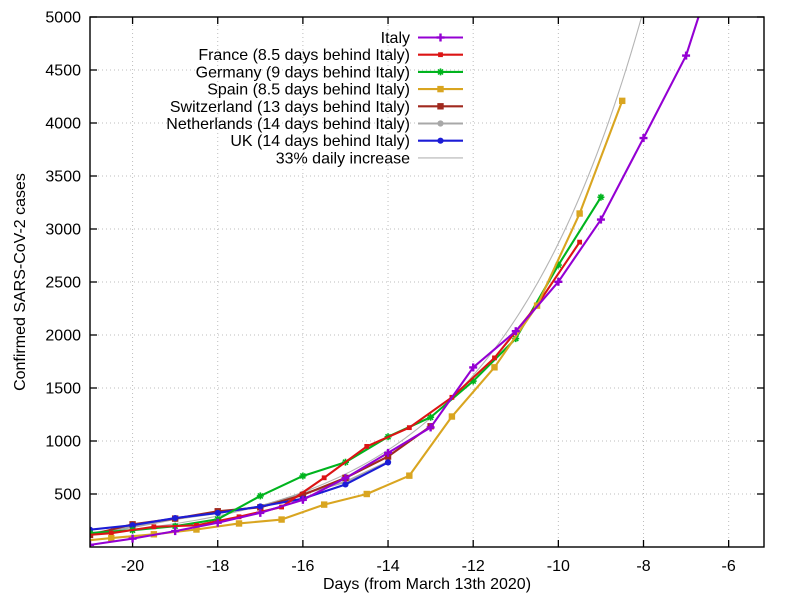 The width and height of the screenshot is (800, 600). Describe the element at coordinates (217, 566) in the screenshot. I see `x-tick-label: -18` at that location.